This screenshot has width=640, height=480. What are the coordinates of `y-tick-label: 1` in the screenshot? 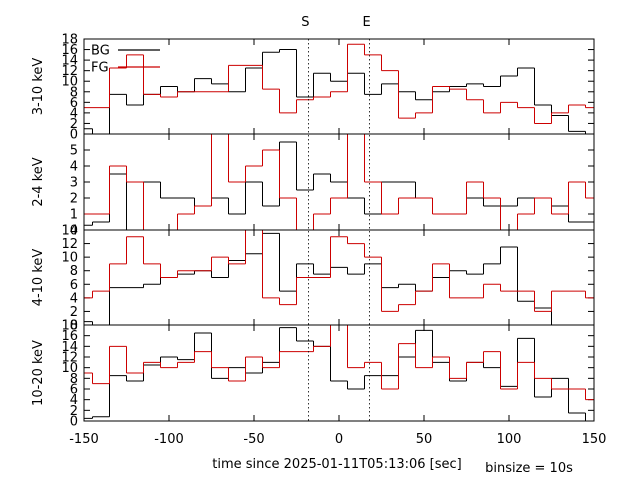 It's located at (74, 215).